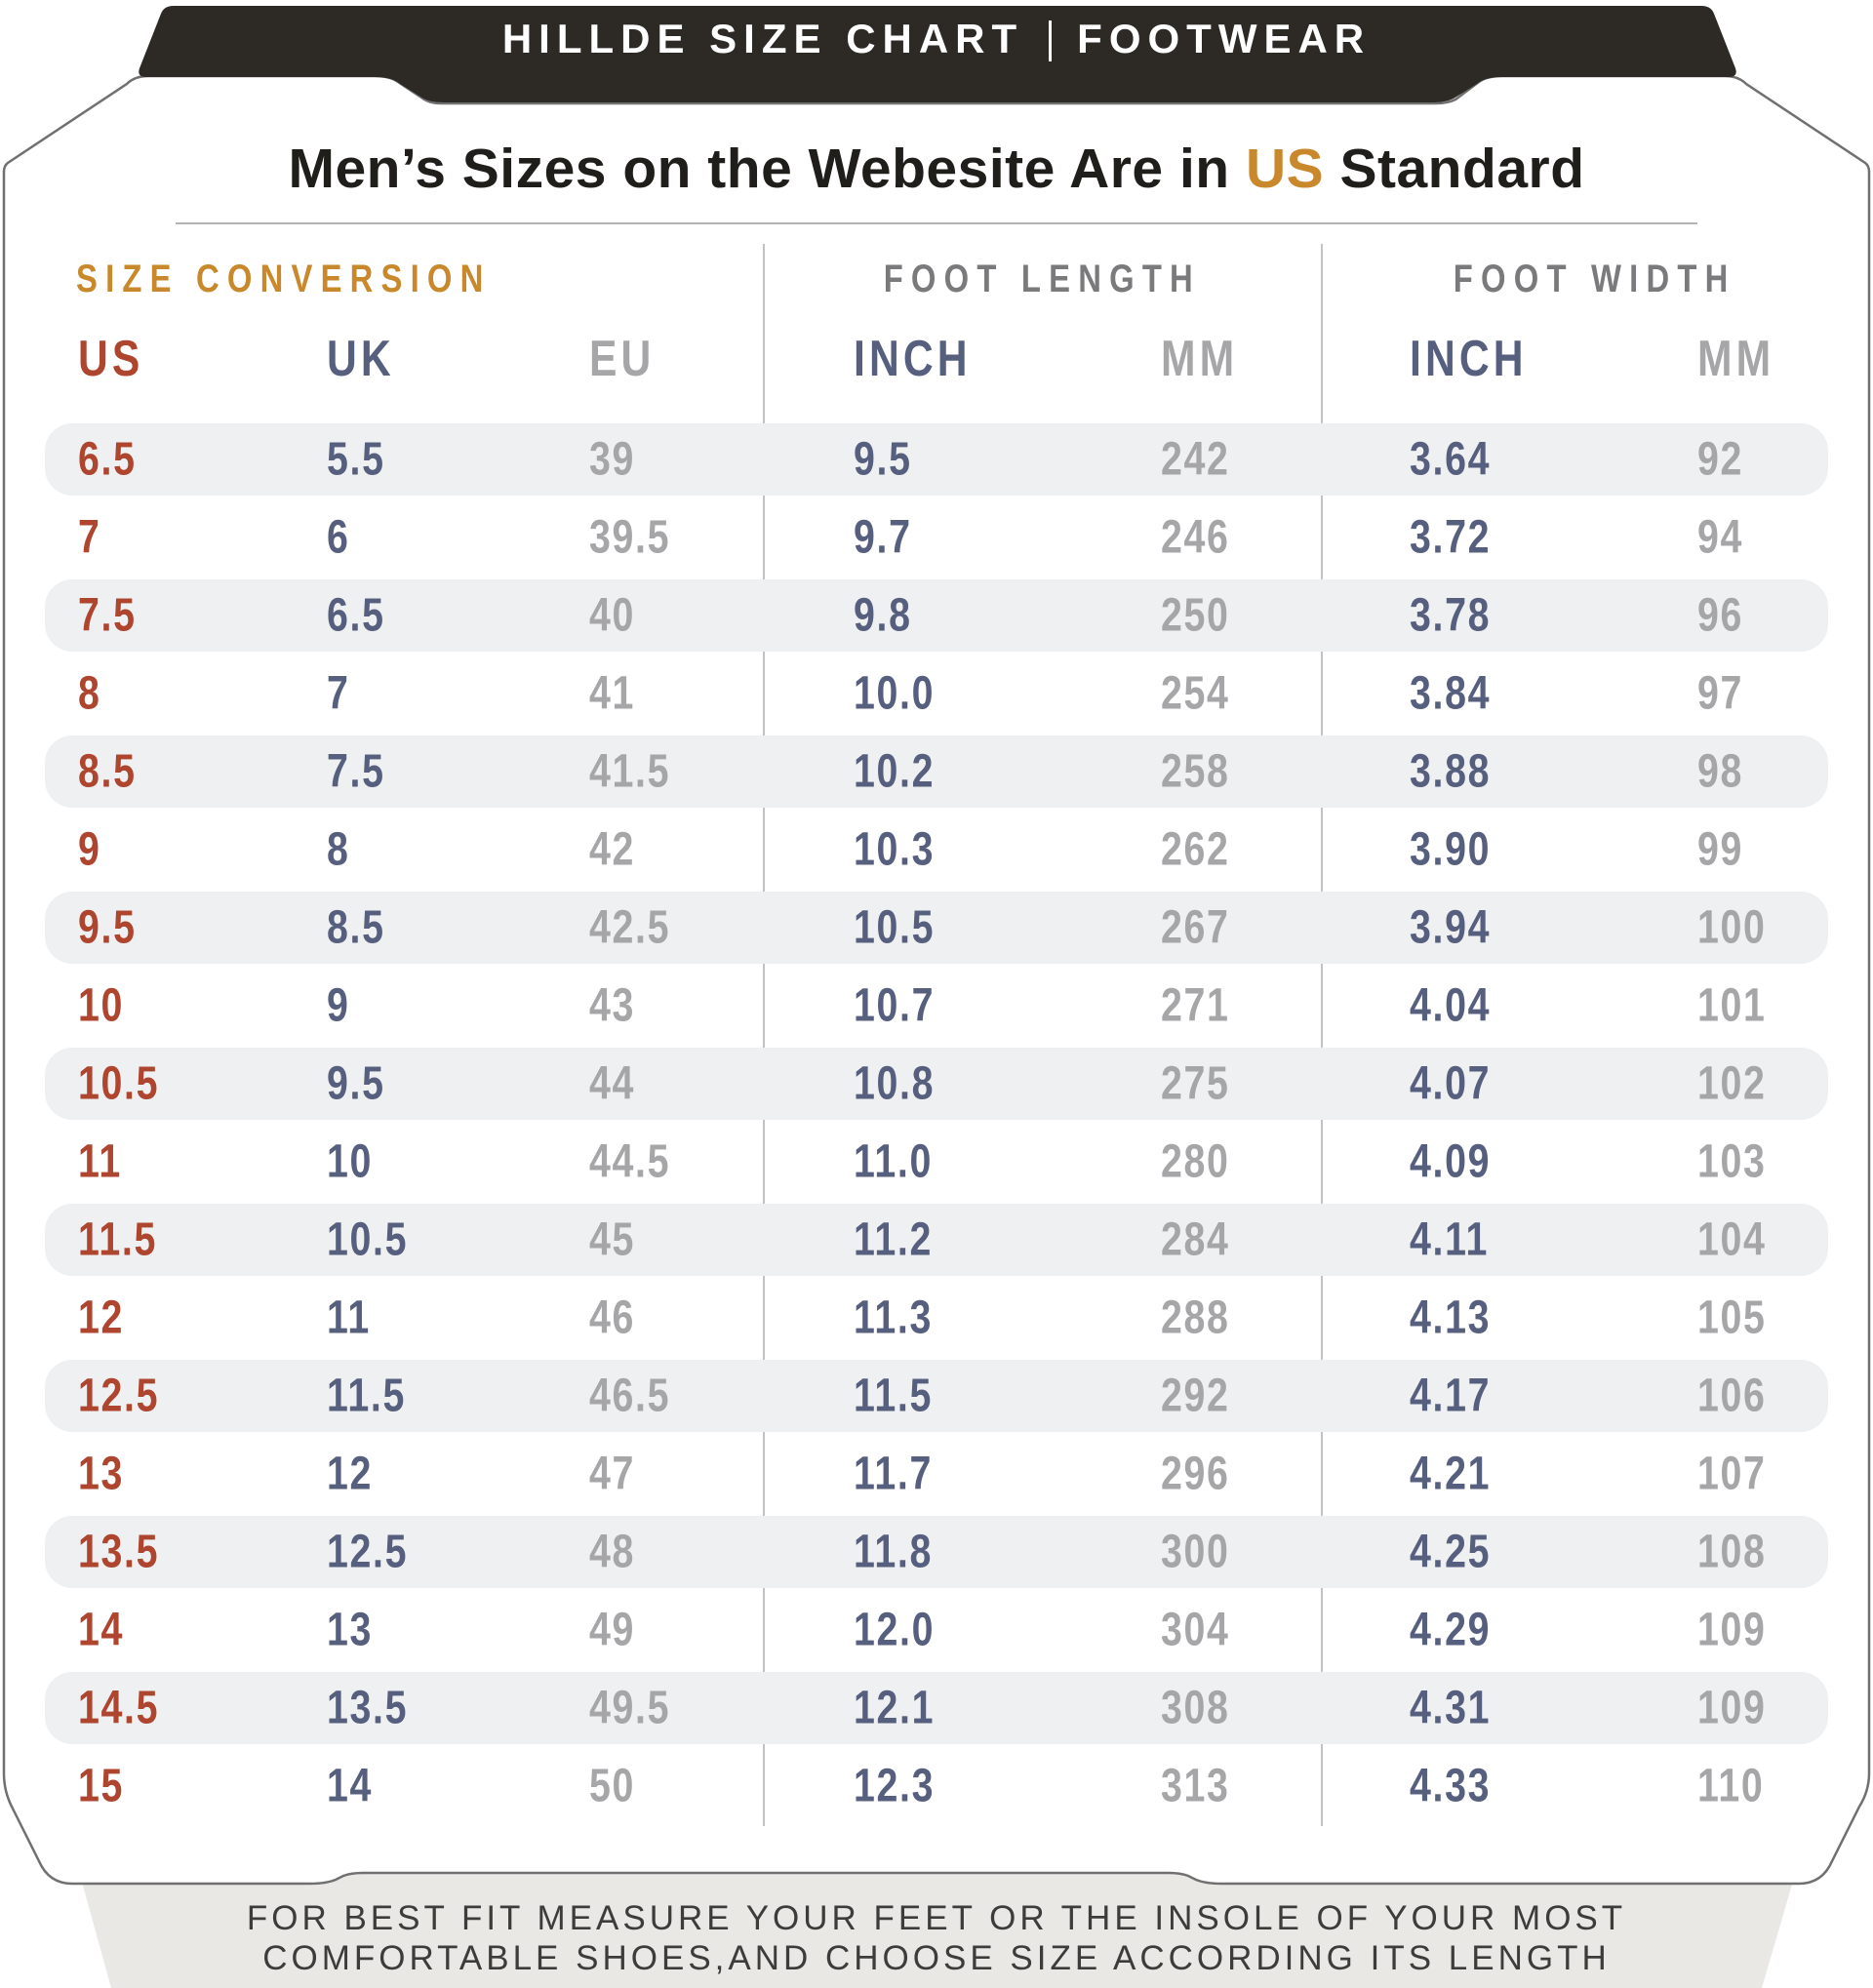 Image resolution: width=1873 pixels, height=1988 pixels. I want to click on cell-eu: 49.5, so click(630, 1708).